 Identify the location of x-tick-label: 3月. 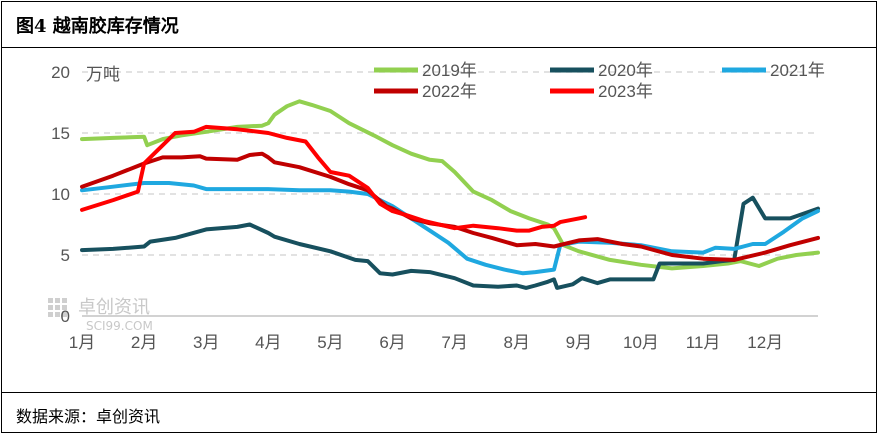
(206, 342).